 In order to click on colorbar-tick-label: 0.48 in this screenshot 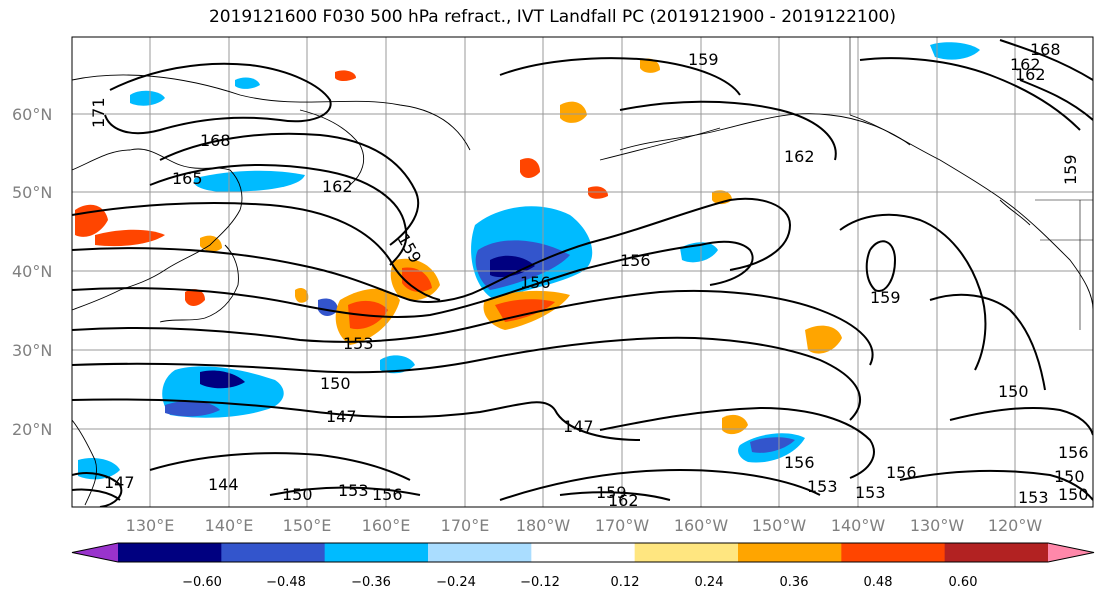, I will do `click(878, 582)`.